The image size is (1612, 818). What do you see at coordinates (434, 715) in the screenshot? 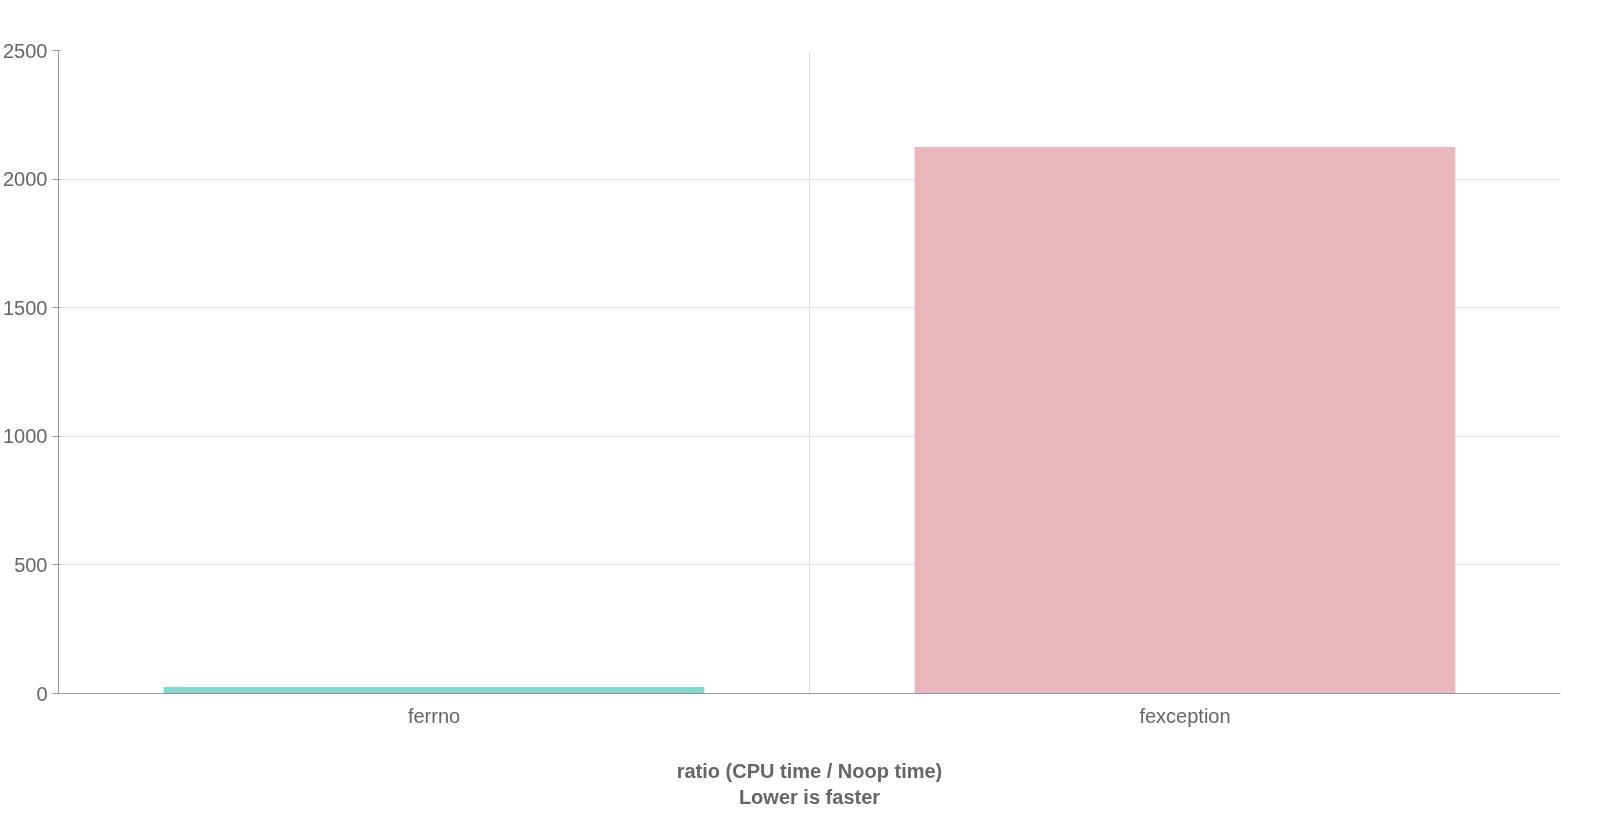
I see `x-tick-label: ferrno` at bounding box center [434, 715].